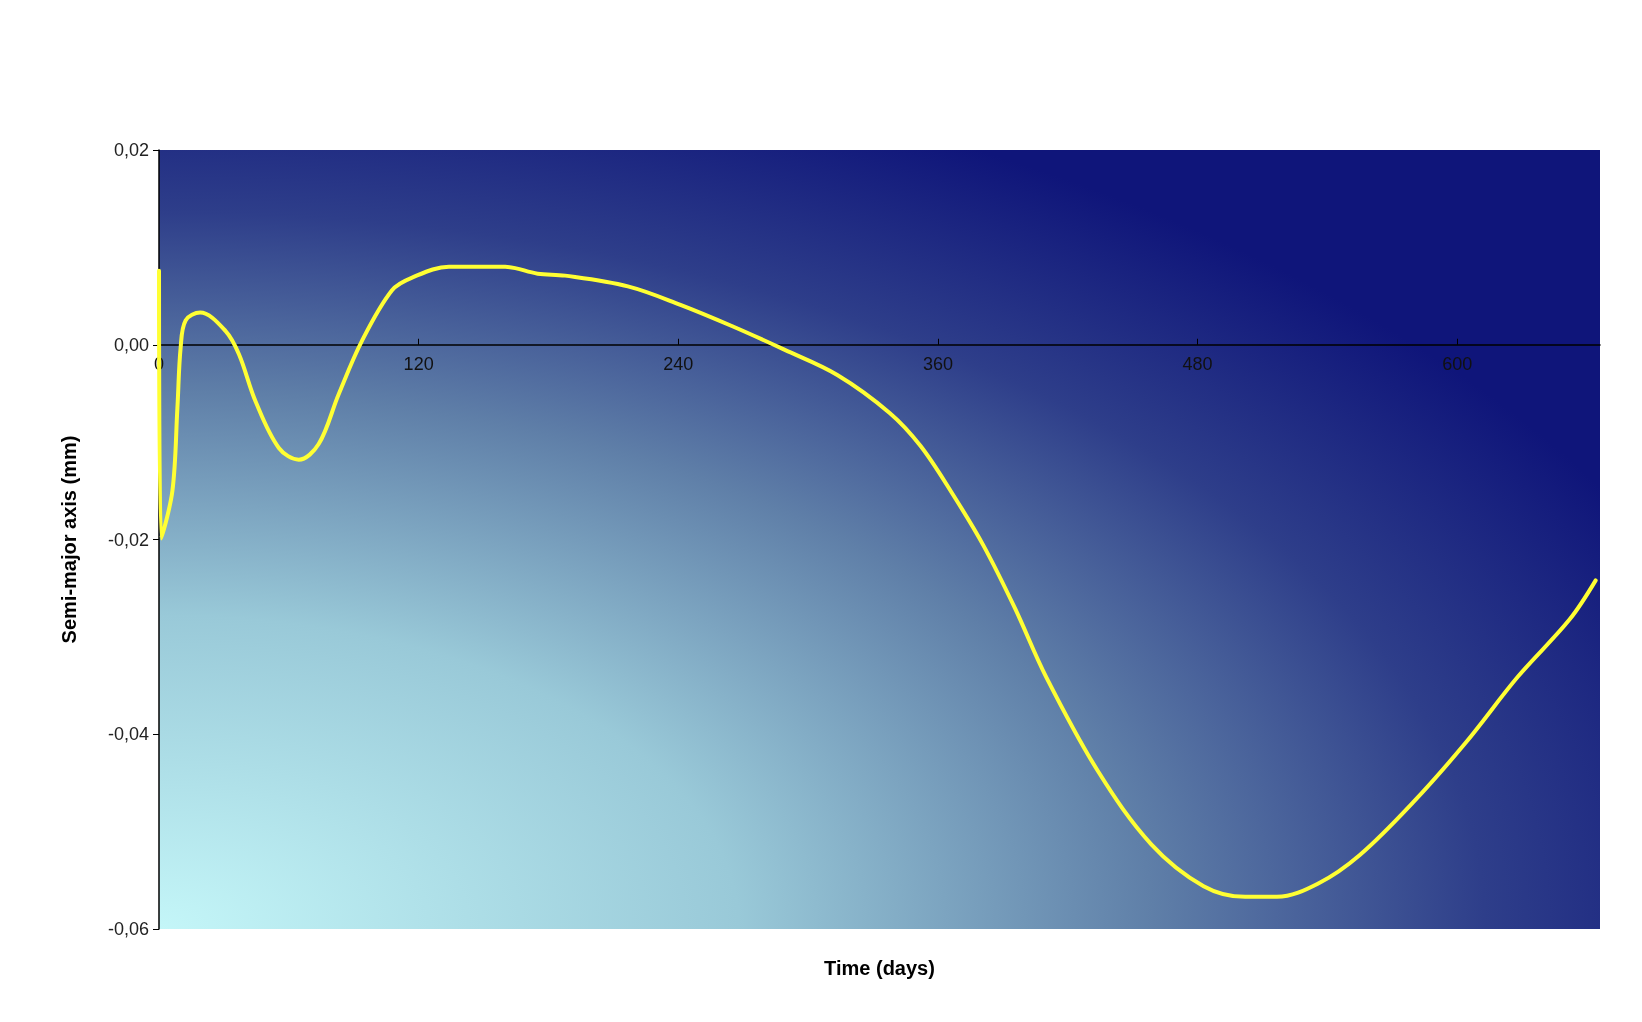 This screenshot has height=1022, width=1642. Describe the element at coordinates (69, 539) in the screenshot. I see `y-axis-title: Semi-major axis (mm)` at that location.